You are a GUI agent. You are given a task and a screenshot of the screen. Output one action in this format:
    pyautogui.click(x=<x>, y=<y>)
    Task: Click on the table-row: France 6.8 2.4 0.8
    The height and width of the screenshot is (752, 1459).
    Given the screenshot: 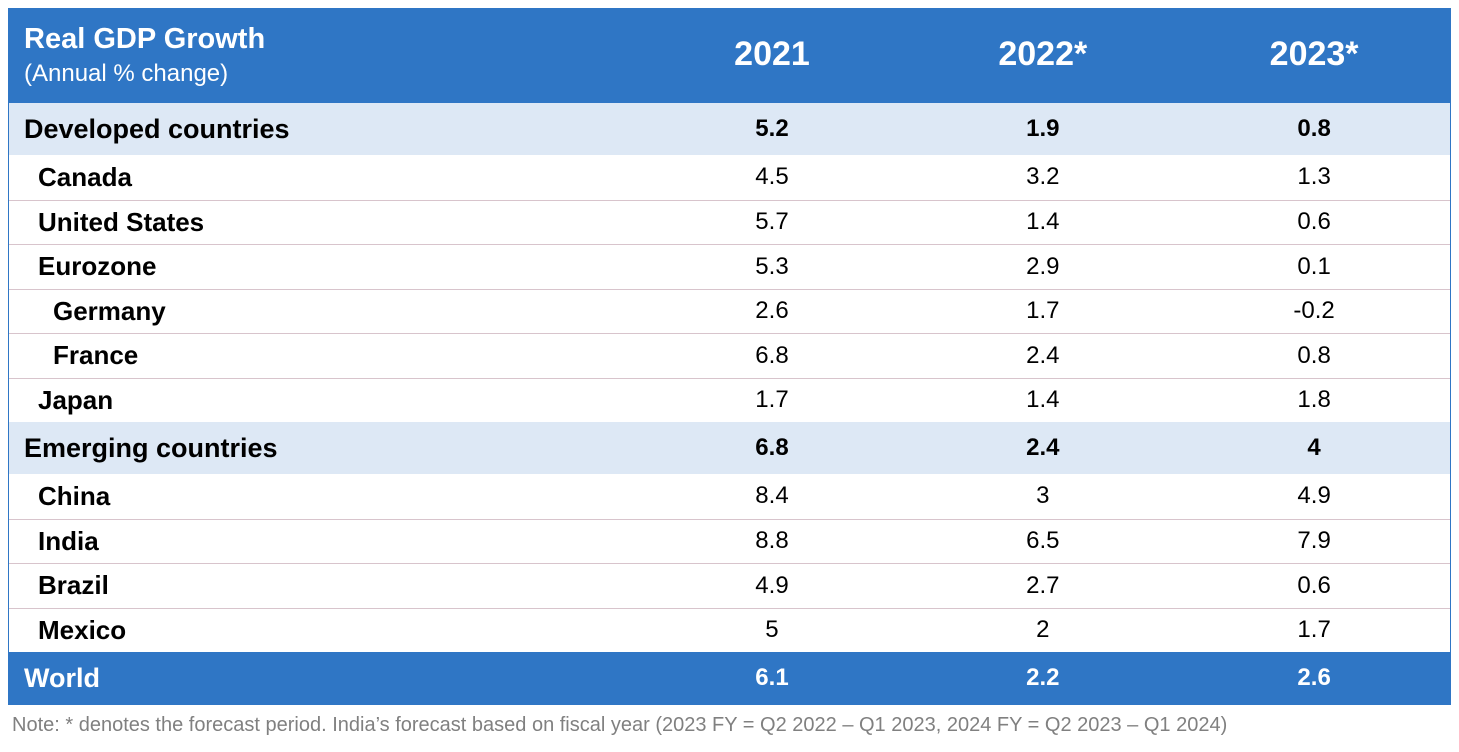 What is the action you would take?
    pyautogui.click(x=729, y=355)
    